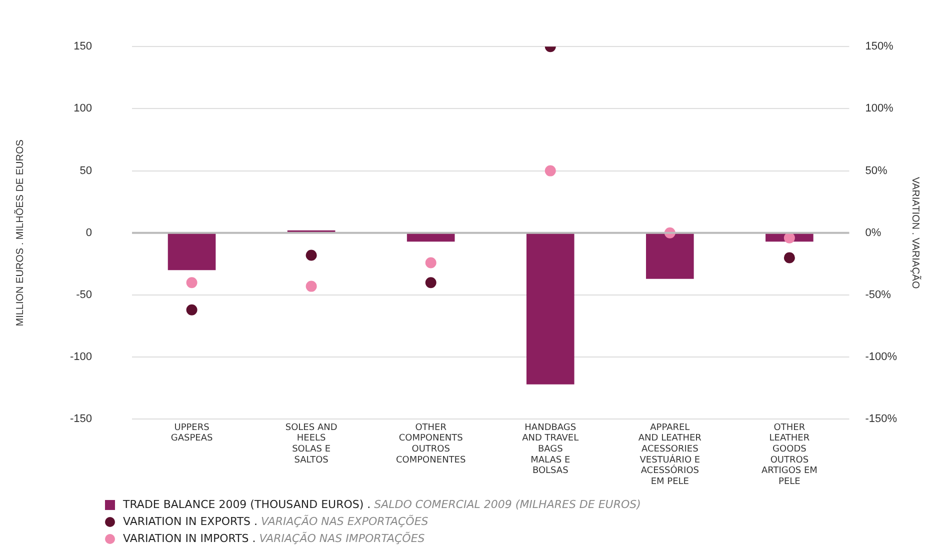 This screenshot has height=549, width=935. What do you see at coordinates (431, 444) in the screenshot?
I see `x-tick-label: OTHER COMPONENTS OUTROS COMPONENTES` at bounding box center [431, 444].